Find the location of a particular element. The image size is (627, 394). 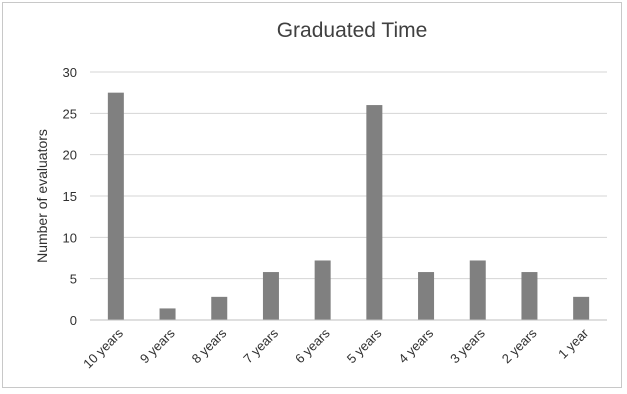

x-tick-label: 8 years is located at coordinates (209, 345).